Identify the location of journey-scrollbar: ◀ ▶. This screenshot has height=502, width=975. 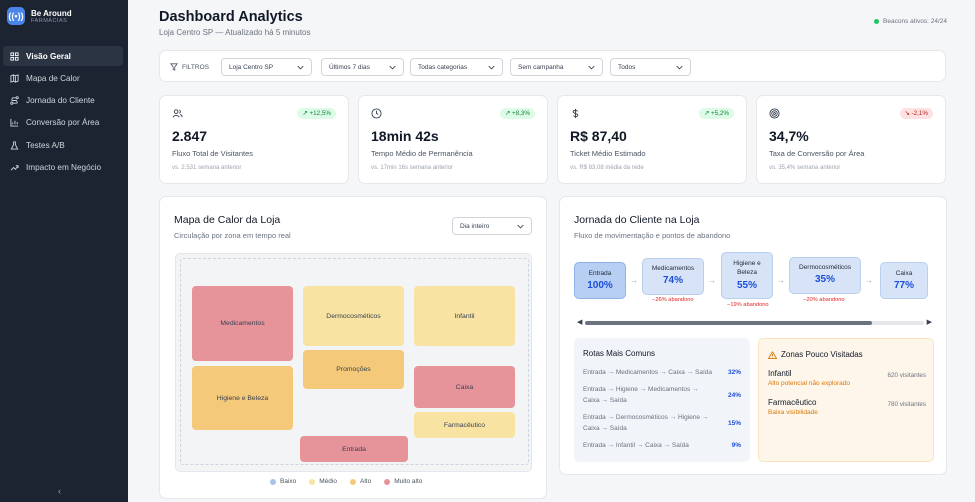
(754, 322).